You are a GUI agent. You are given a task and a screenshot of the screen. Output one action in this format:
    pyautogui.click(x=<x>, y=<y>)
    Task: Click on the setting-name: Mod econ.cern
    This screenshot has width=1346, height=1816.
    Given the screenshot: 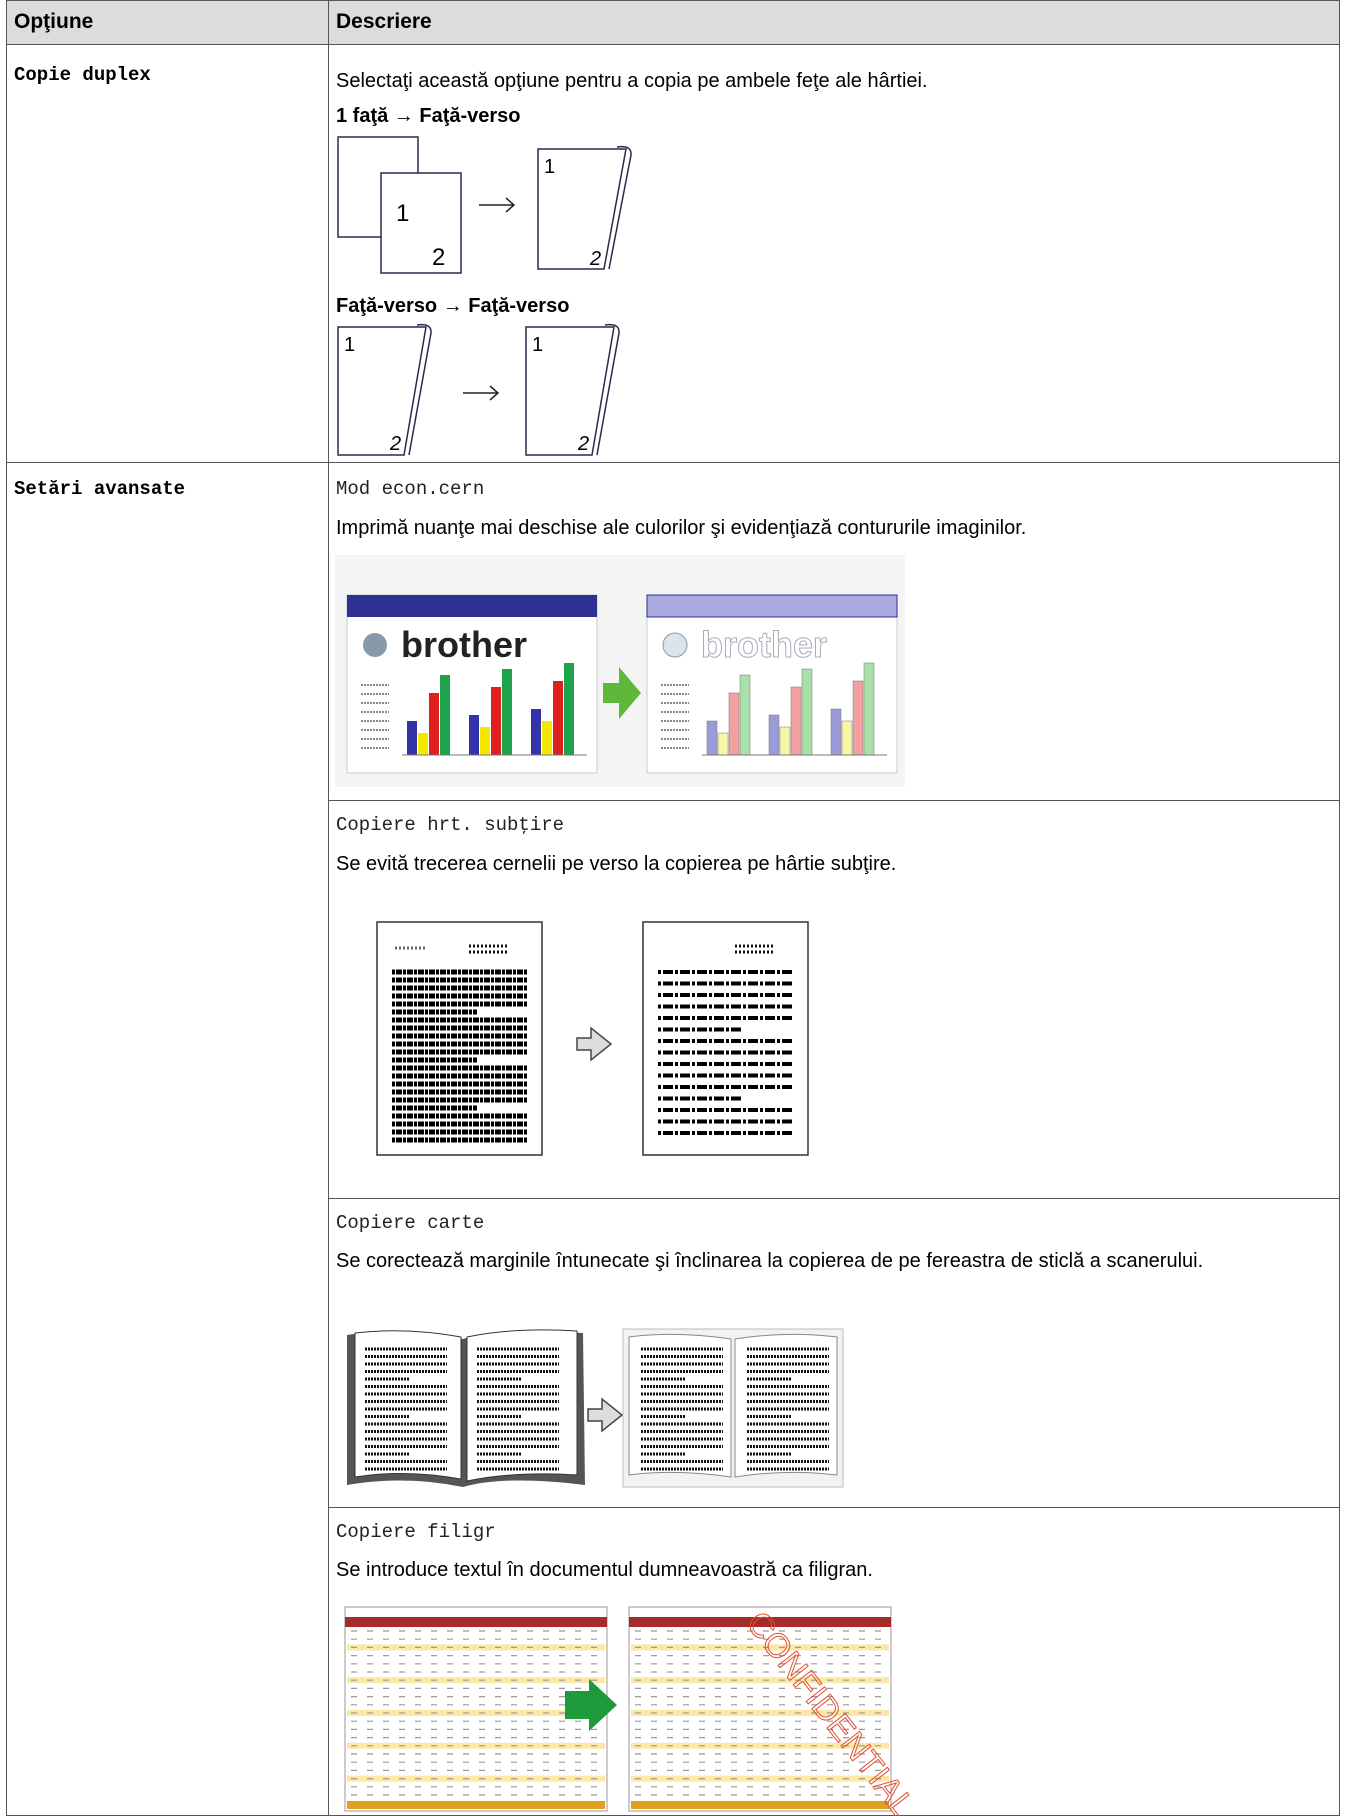 What is the action you would take?
    pyautogui.click(x=410, y=489)
    